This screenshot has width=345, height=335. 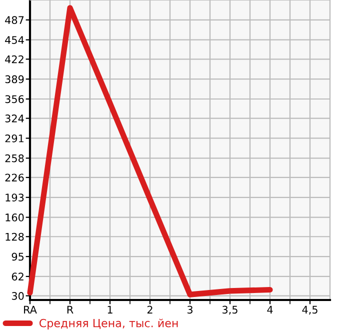 What do you see at coordinates (270, 310) in the screenshot?
I see `x-tick-label: 4` at bounding box center [270, 310].